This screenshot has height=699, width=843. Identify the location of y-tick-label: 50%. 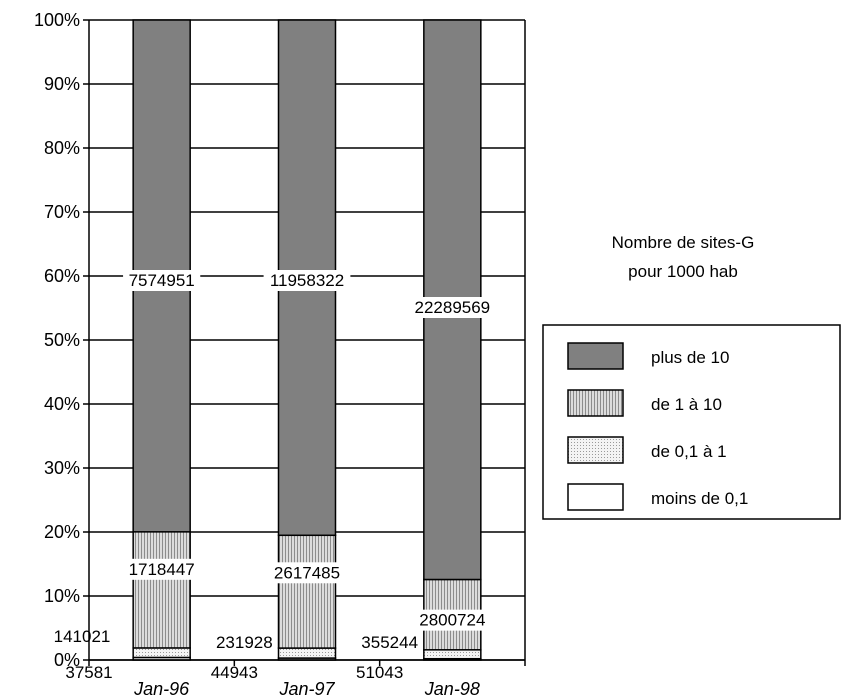
(62, 340).